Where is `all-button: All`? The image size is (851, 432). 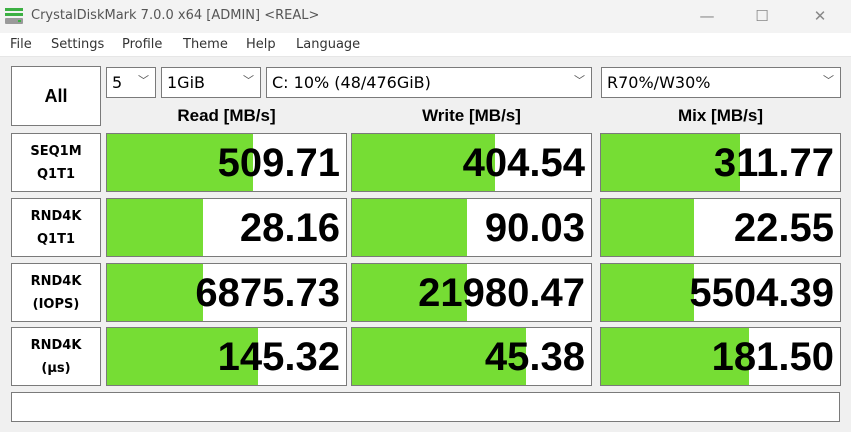 all-button: All is located at coordinates (56, 96).